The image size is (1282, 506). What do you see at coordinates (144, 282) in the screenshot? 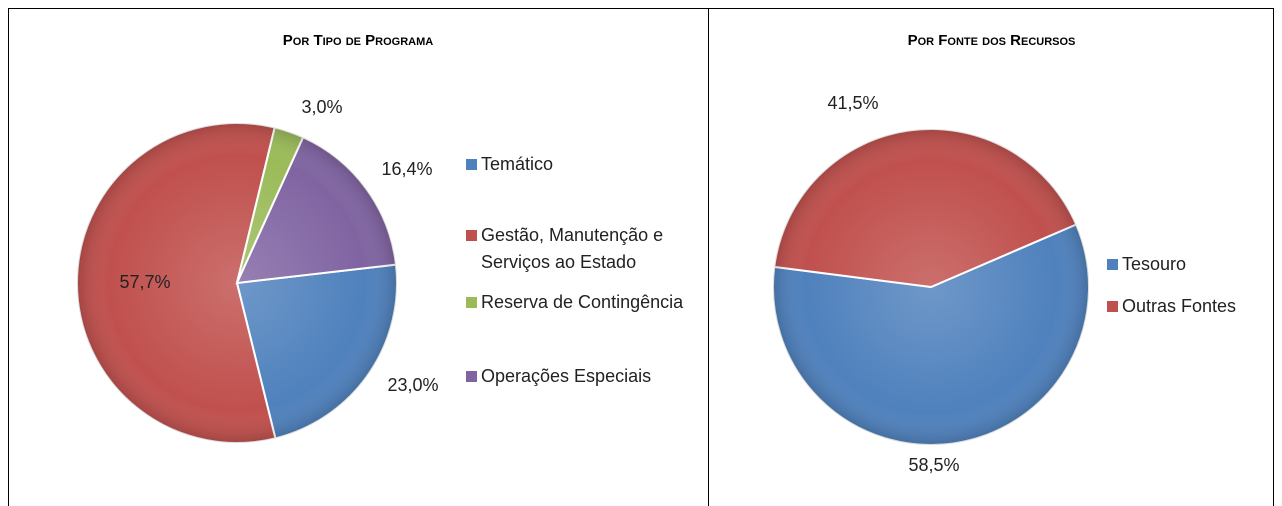
I see `data-label: 57,7%` at bounding box center [144, 282].